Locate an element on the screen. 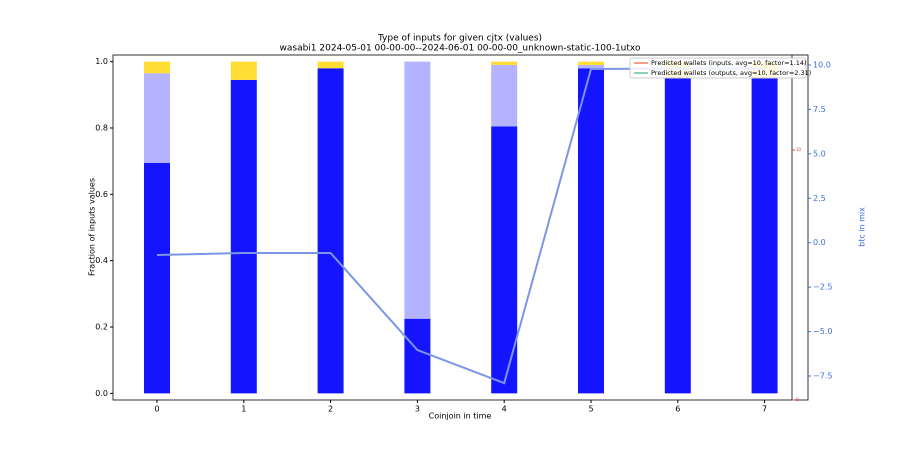 This screenshot has height=454, width=900. x-axis-label: Coinjoin in time is located at coordinates (460, 416).